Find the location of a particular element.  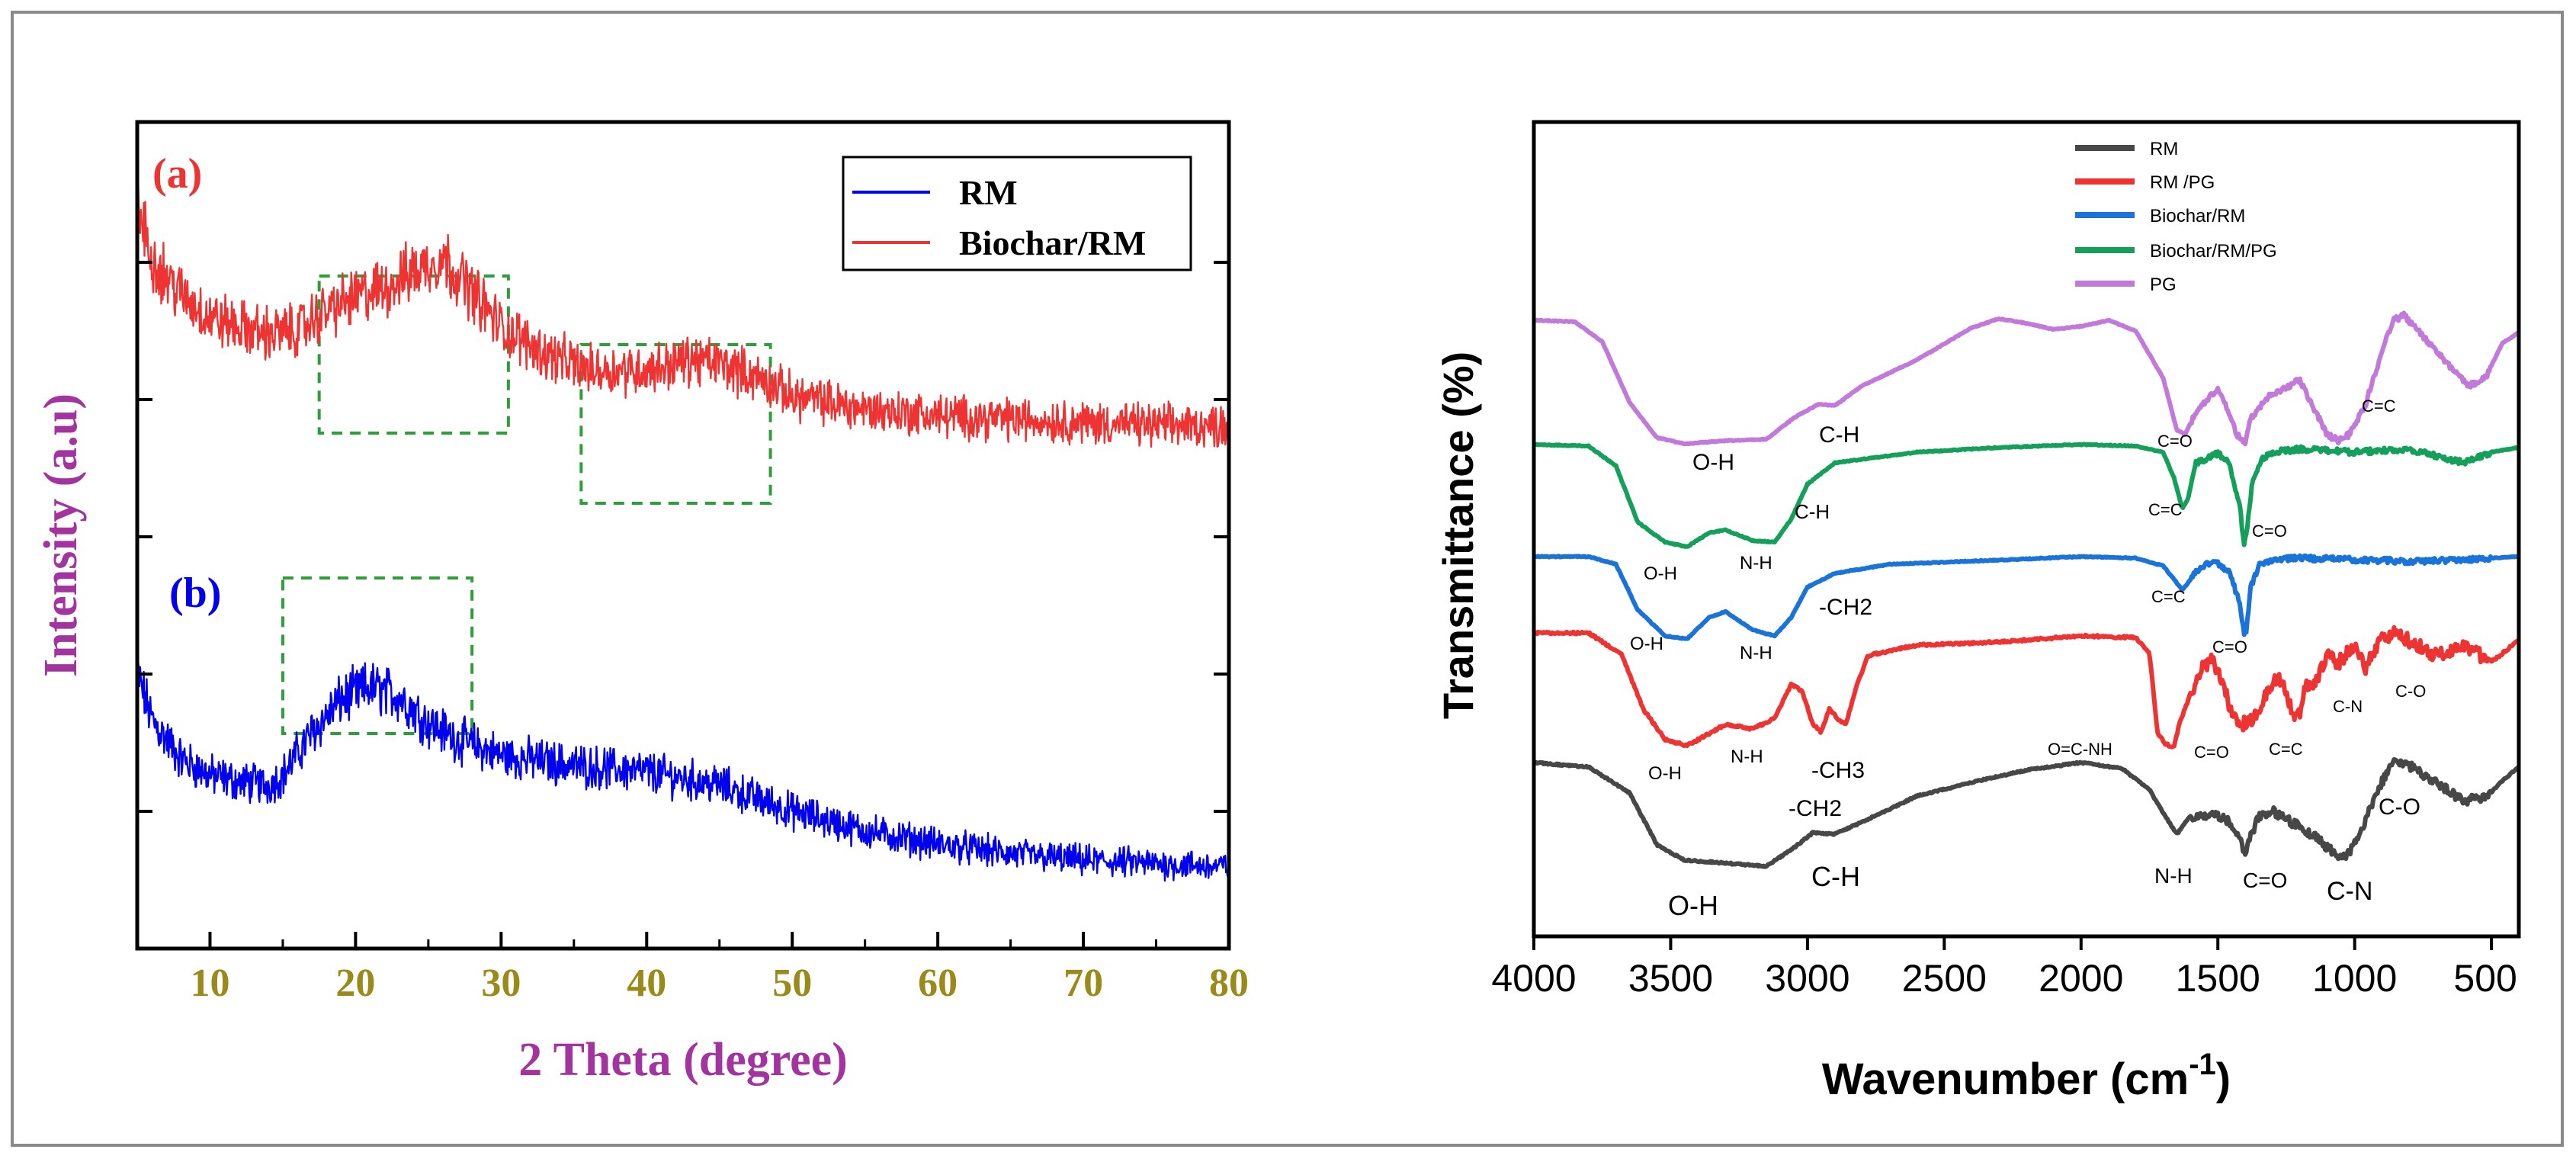

legend-label-pg: PG is located at coordinates (2163, 284).